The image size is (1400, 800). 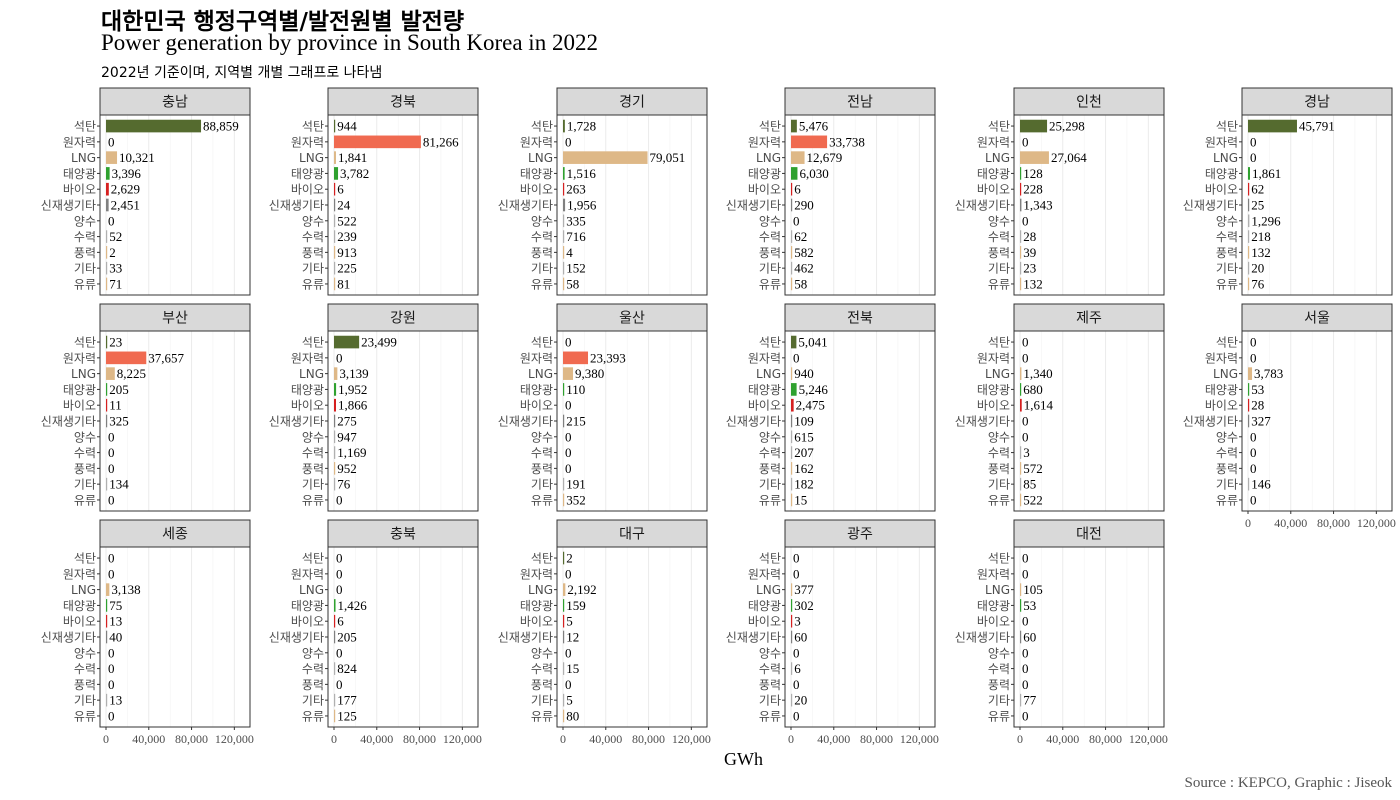 What do you see at coordinates (1089, 319) in the screenshot?
I see `panel-title: 제주` at bounding box center [1089, 319].